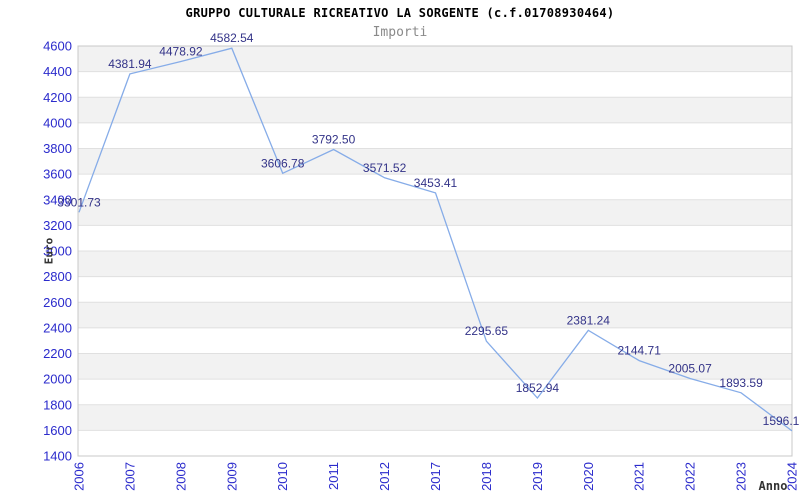 The width and height of the screenshot is (800, 500). I want to click on y-tick-label: 3600, so click(57, 174).